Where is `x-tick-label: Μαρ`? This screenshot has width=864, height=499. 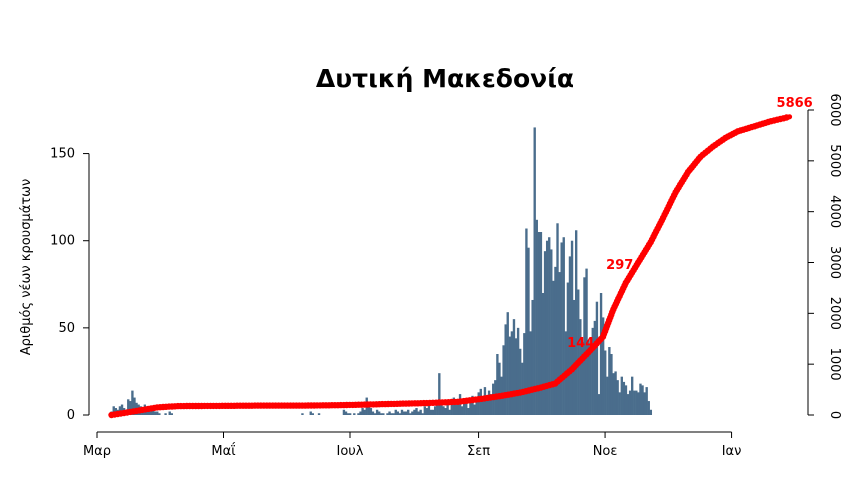
x-tick-label: Μαρ is located at coordinates (97, 451).